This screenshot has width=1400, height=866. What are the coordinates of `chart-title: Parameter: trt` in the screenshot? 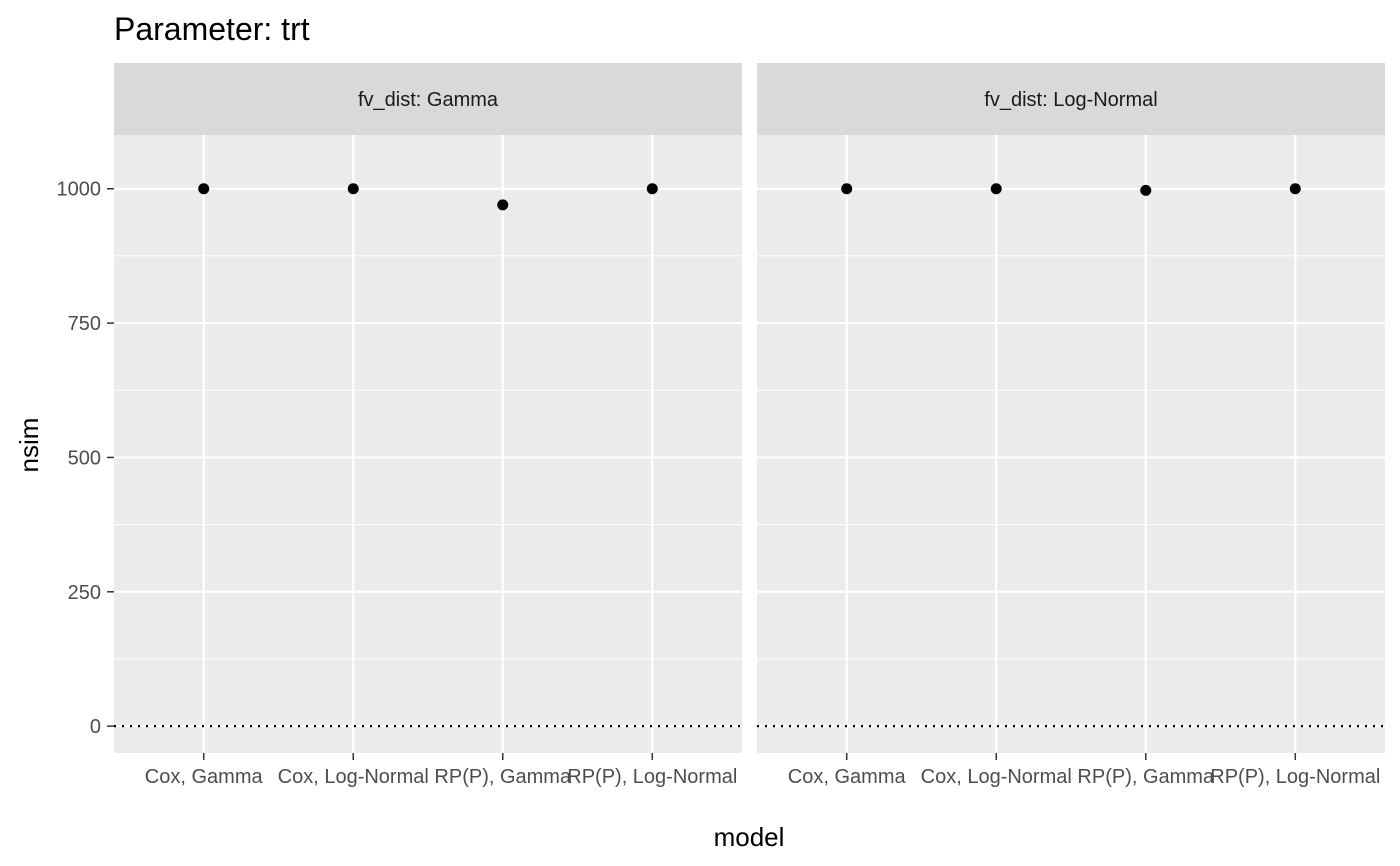 It's located at (212, 29).